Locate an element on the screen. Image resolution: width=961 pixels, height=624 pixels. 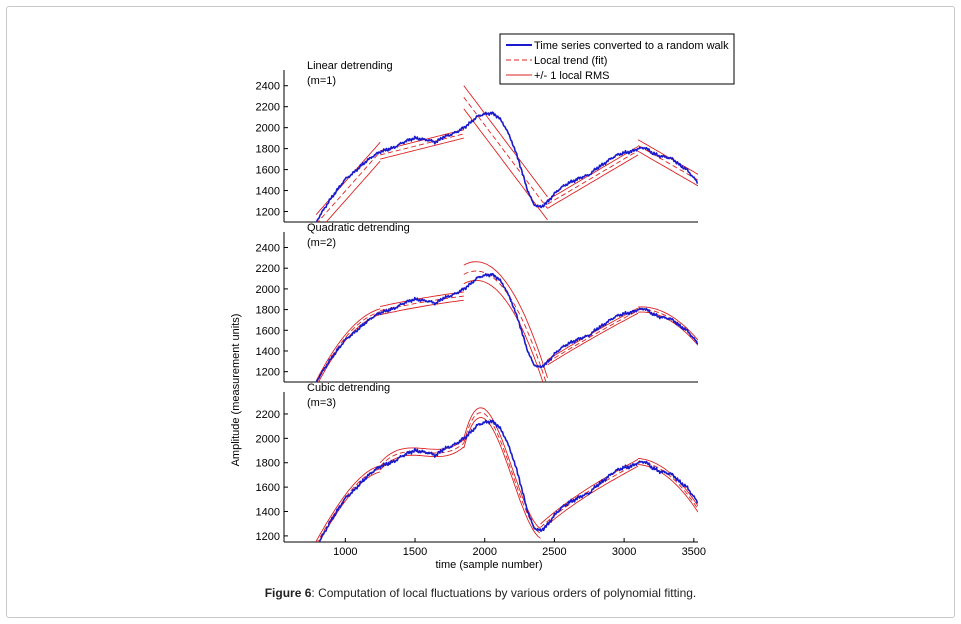
panel-order-label: (m=3) is located at coordinates (321, 403).